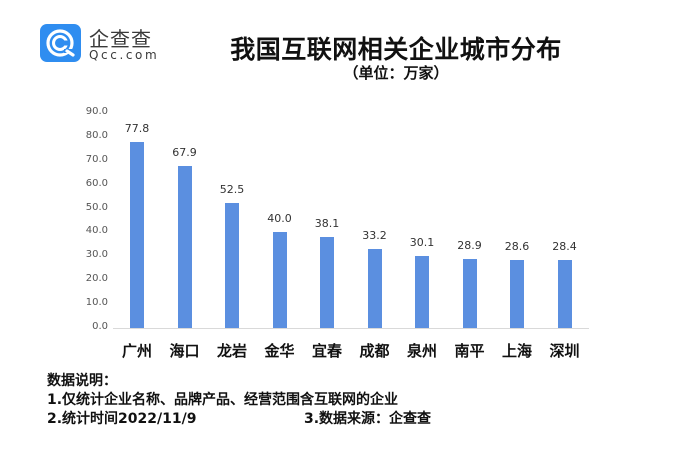 This screenshot has width=680, height=451. I want to click on chart-title: 我国互联网相关企业城市分布, so click(396, 49).